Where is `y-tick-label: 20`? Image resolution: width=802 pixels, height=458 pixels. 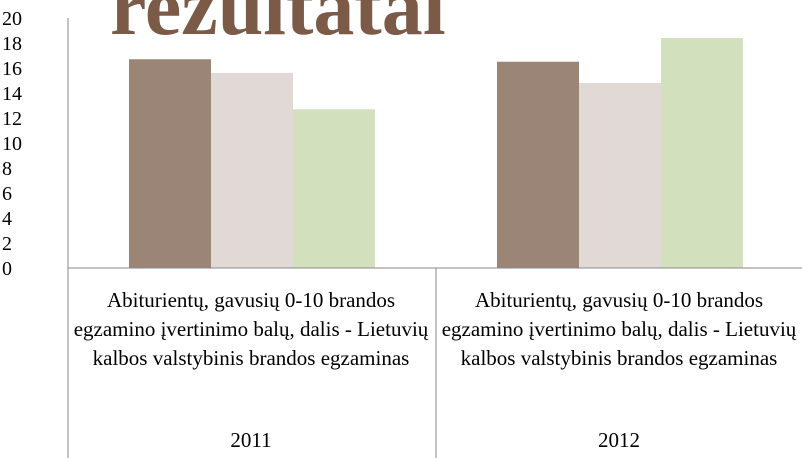
y-tick-label: 20 is located at coordinates (12, 19).